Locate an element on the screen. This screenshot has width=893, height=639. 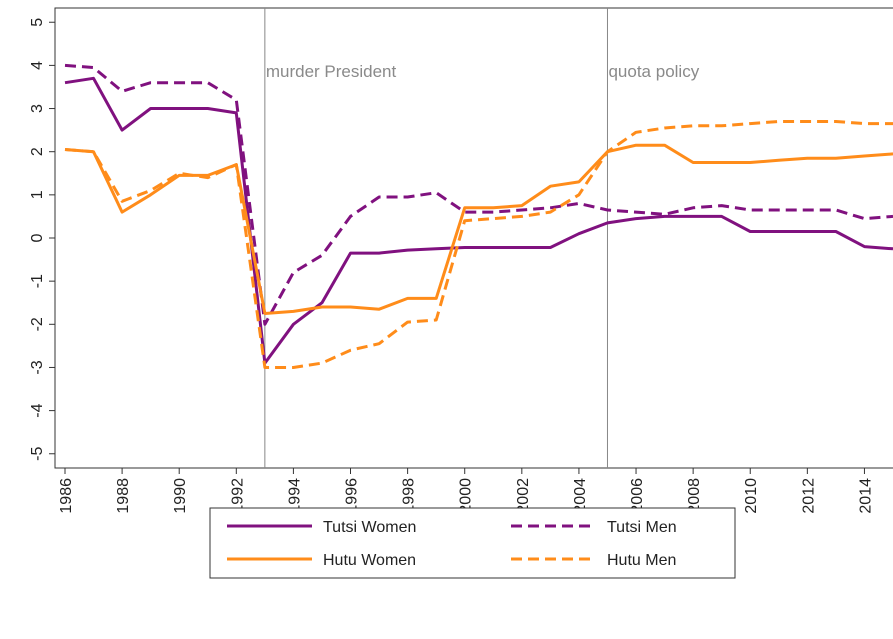
legend-label: Tutsi Women is located at coordinates (369, 527).